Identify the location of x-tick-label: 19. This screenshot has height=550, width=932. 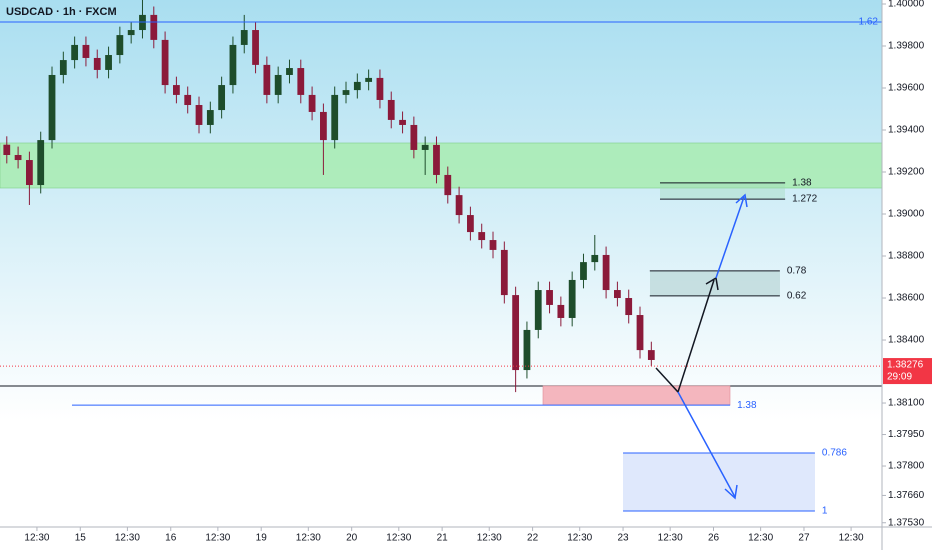
(262, 538).